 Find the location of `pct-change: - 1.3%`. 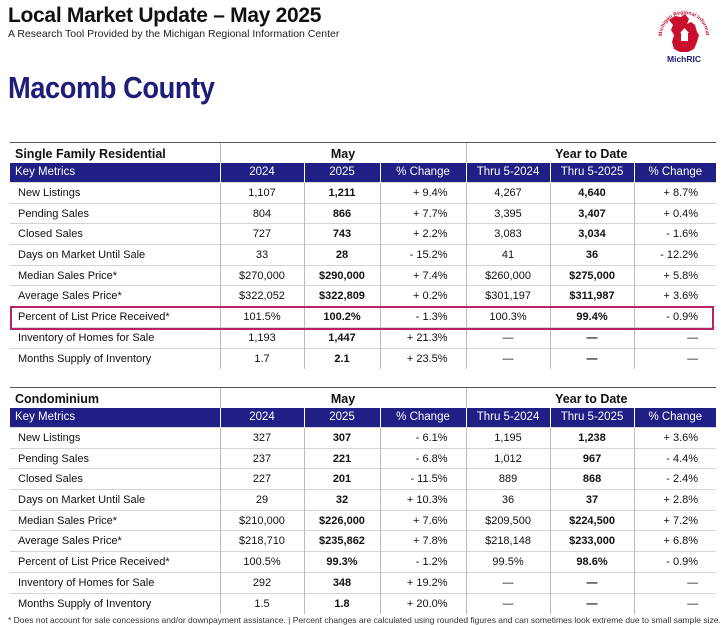

pct-change: - 1.3% is located at coordinates (423, 317).